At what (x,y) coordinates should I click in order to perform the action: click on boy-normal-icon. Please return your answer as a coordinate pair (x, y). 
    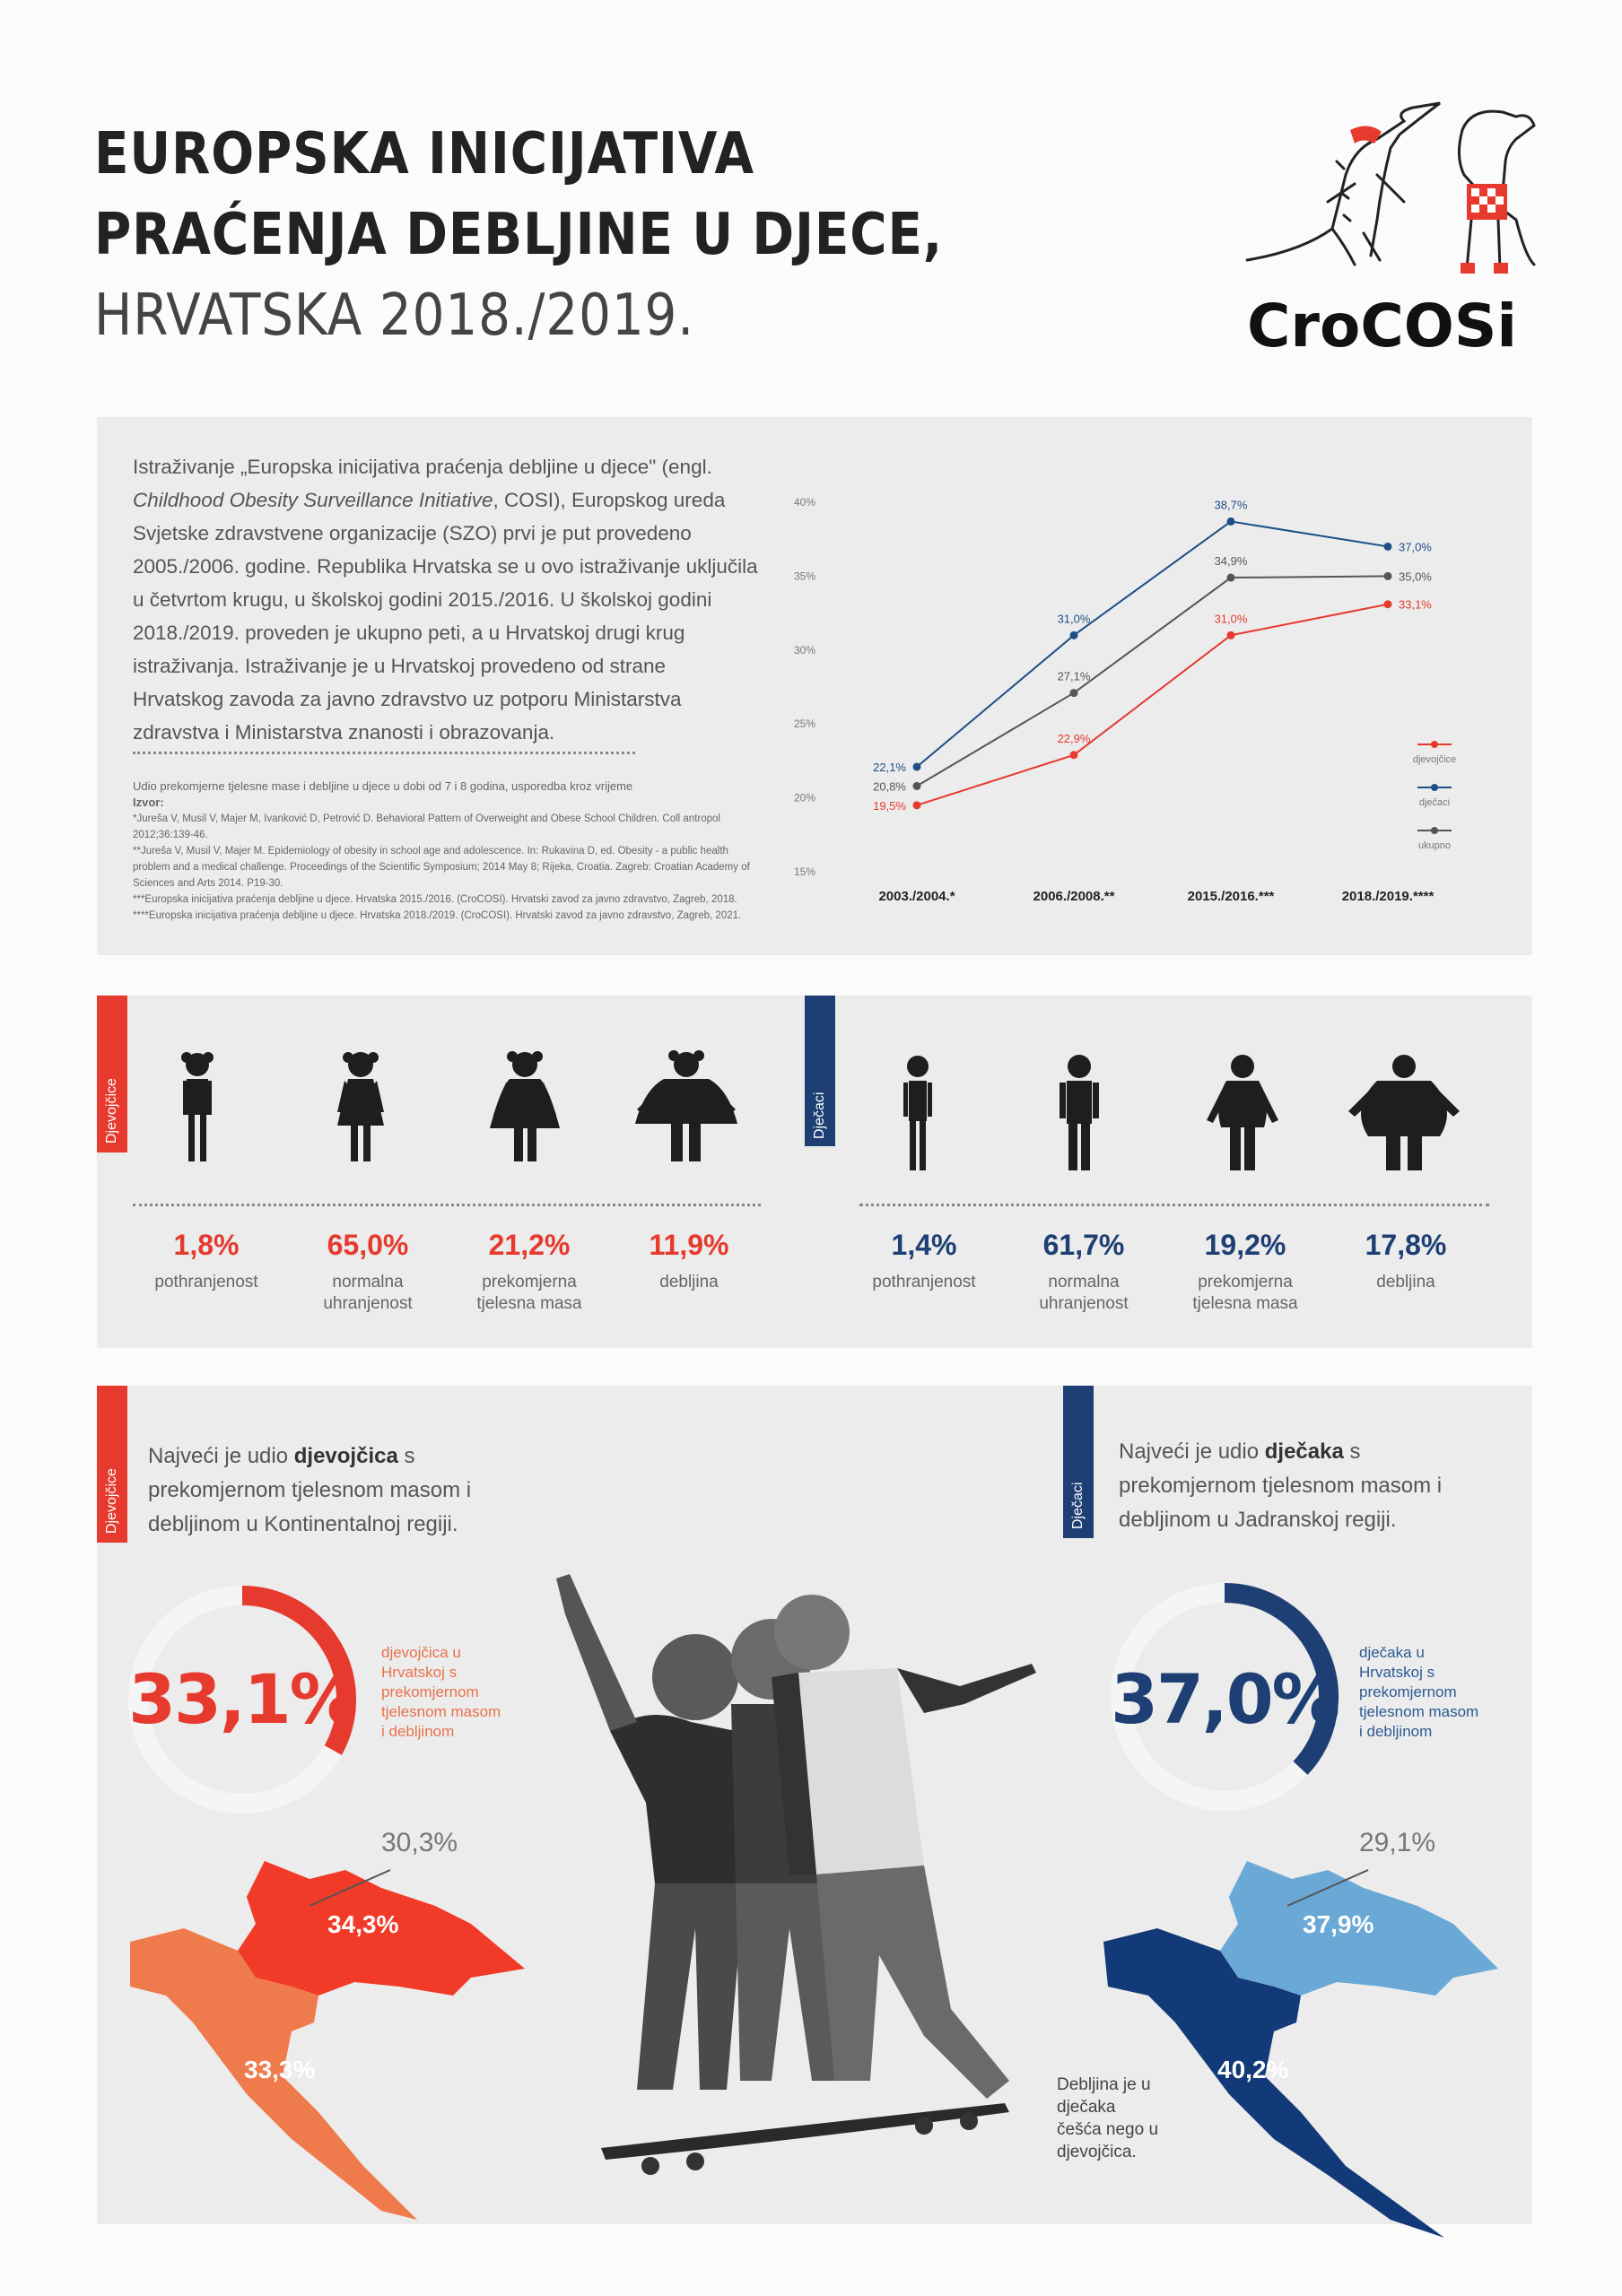
    Looking at the image, I should click on (1080, 1112).